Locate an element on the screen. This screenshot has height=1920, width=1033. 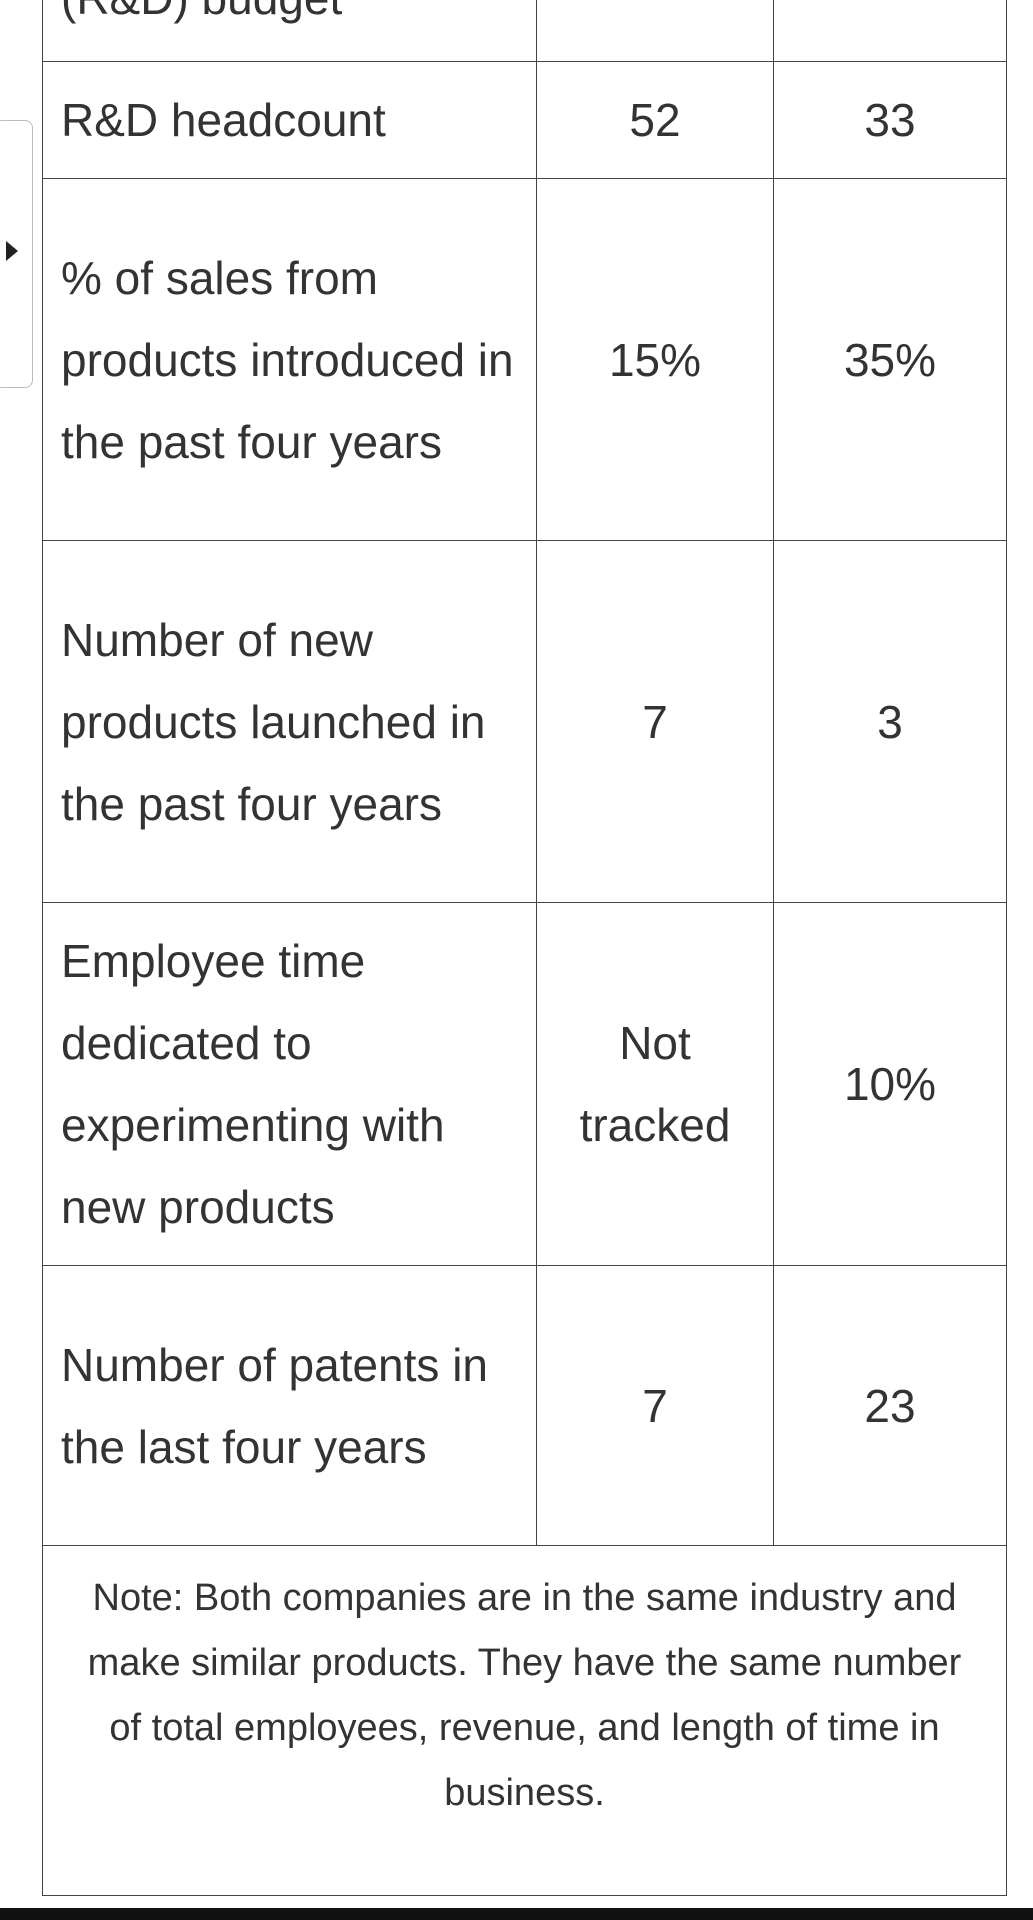
cell-value: 52 is located at coordinates (655, 120).